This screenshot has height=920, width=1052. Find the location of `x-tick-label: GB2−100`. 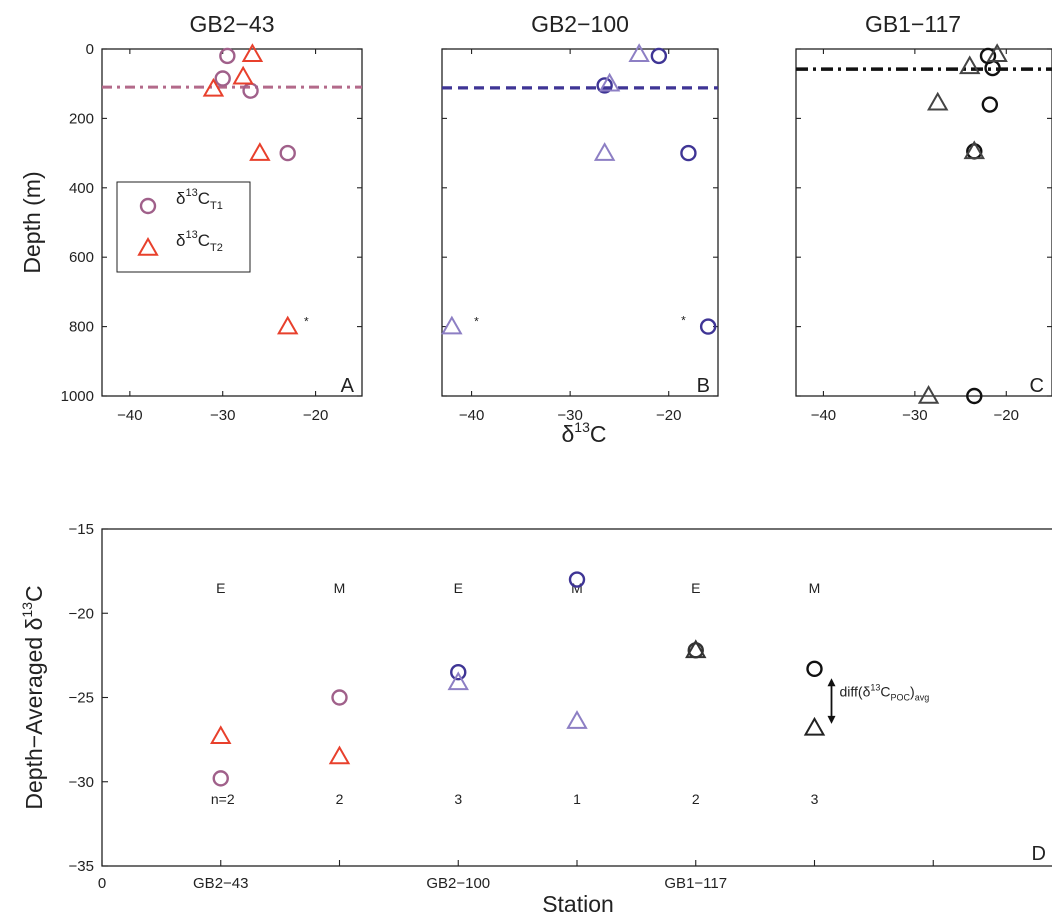

x-tick-label: GB2−100 is located at coordinates (458, 883).